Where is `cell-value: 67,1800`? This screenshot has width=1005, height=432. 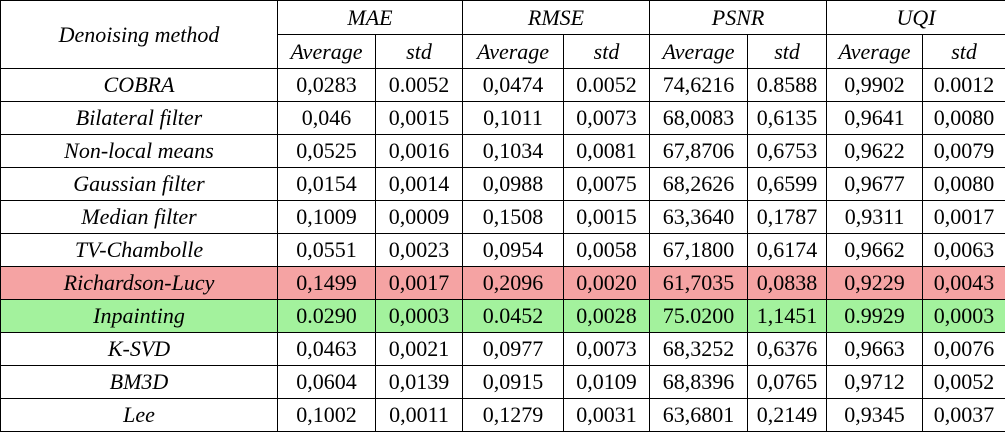 cell-value: 67,1800 is located at coordinates (699, 250).